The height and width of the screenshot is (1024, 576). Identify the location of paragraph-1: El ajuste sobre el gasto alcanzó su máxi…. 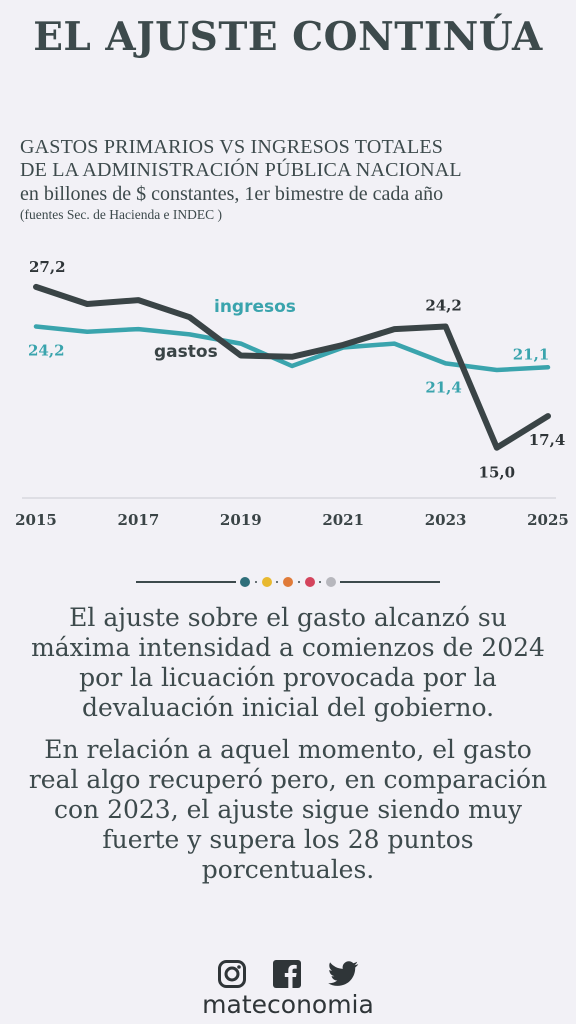
(288, 662).